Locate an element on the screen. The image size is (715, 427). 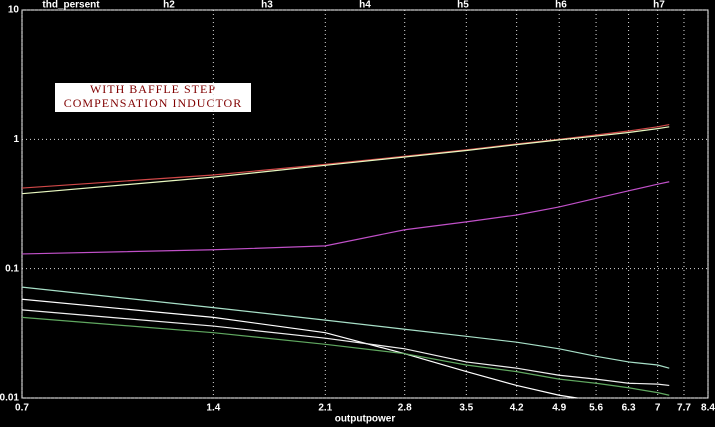
x-tick-label: 1.4 is located at coordinates (213, 408).